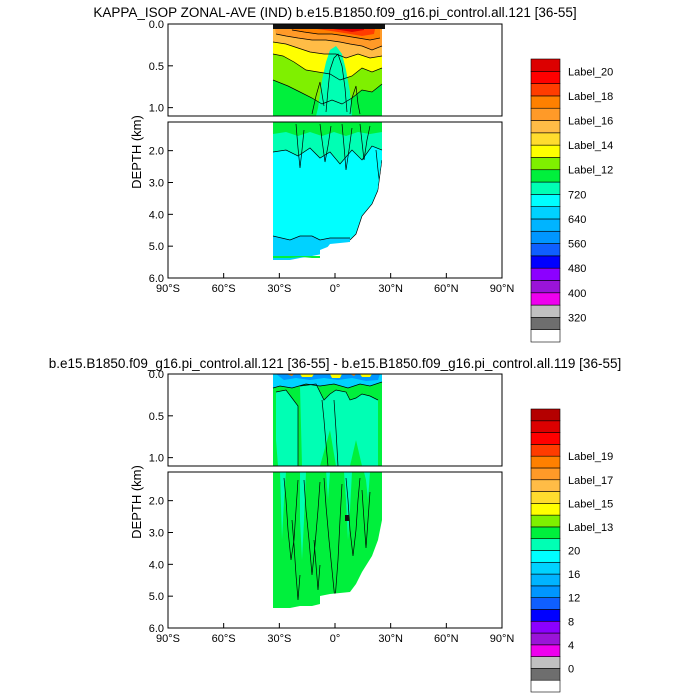 This screenshot has height=700, width=700. Describe the element at coordinates (336, 376) in the screenshot. I see `field-yellow-flecks` at that location.